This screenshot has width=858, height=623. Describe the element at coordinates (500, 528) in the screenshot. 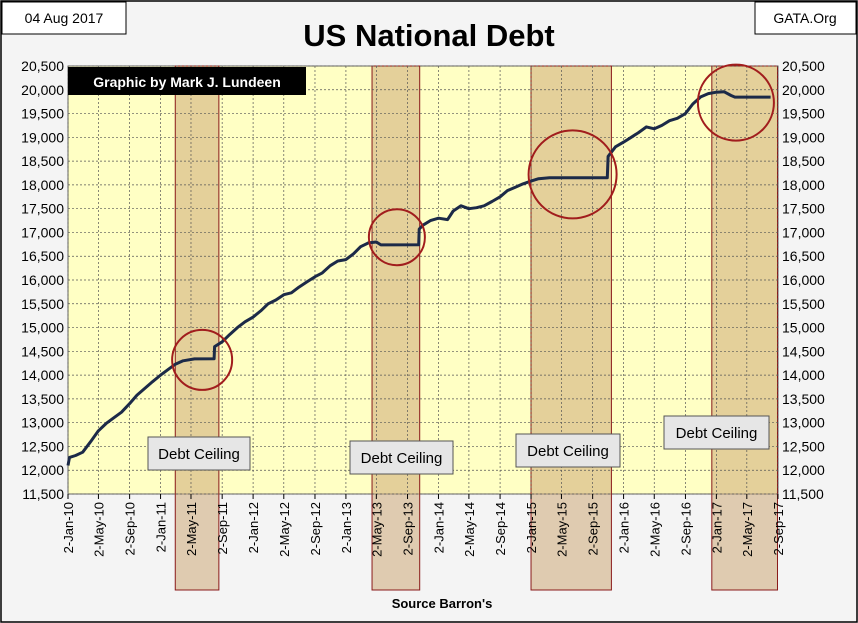

I see `x-tick-label: 2-Sep-14` at that location.